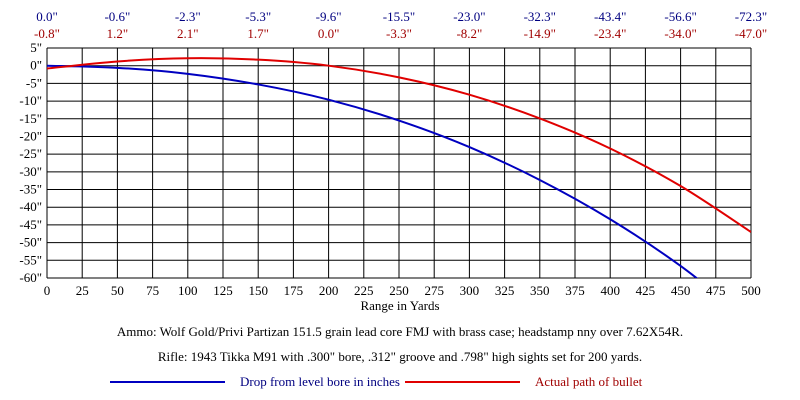 The height and width of the screenshot is (400, 800). What do you see at coordinates (188, 33) in the screenshot?
I see `value-label-path: 2.1"` at bounding box center [188, 33].